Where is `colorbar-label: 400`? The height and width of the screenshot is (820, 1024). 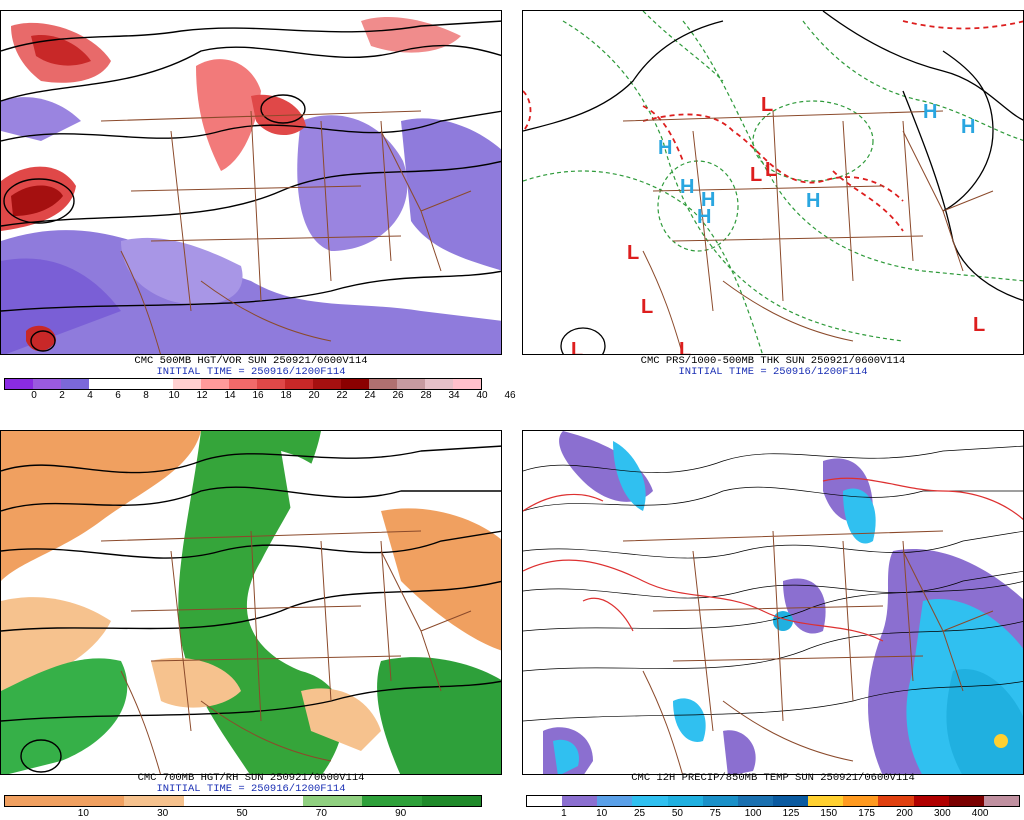 colorbar-label: 400 is located at coordinates (980, 813).